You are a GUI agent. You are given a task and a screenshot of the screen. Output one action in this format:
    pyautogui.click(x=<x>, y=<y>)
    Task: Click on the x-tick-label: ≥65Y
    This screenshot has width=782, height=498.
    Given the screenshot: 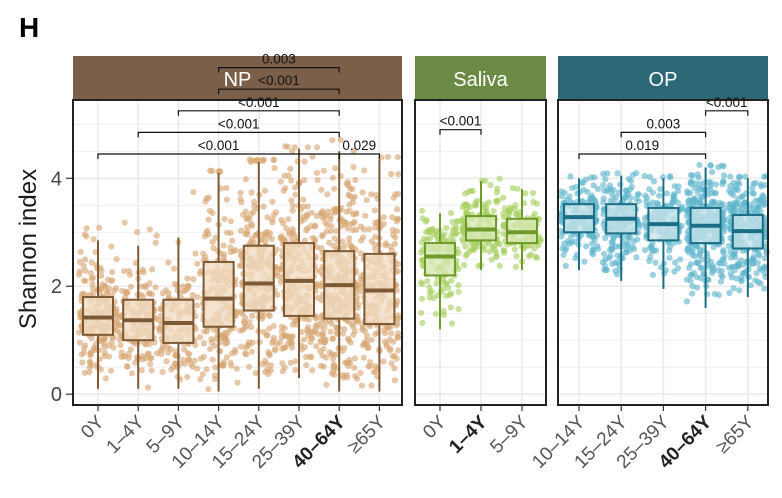 What is the action you would take?
    pyautogui.click(x=735, y=434)
    